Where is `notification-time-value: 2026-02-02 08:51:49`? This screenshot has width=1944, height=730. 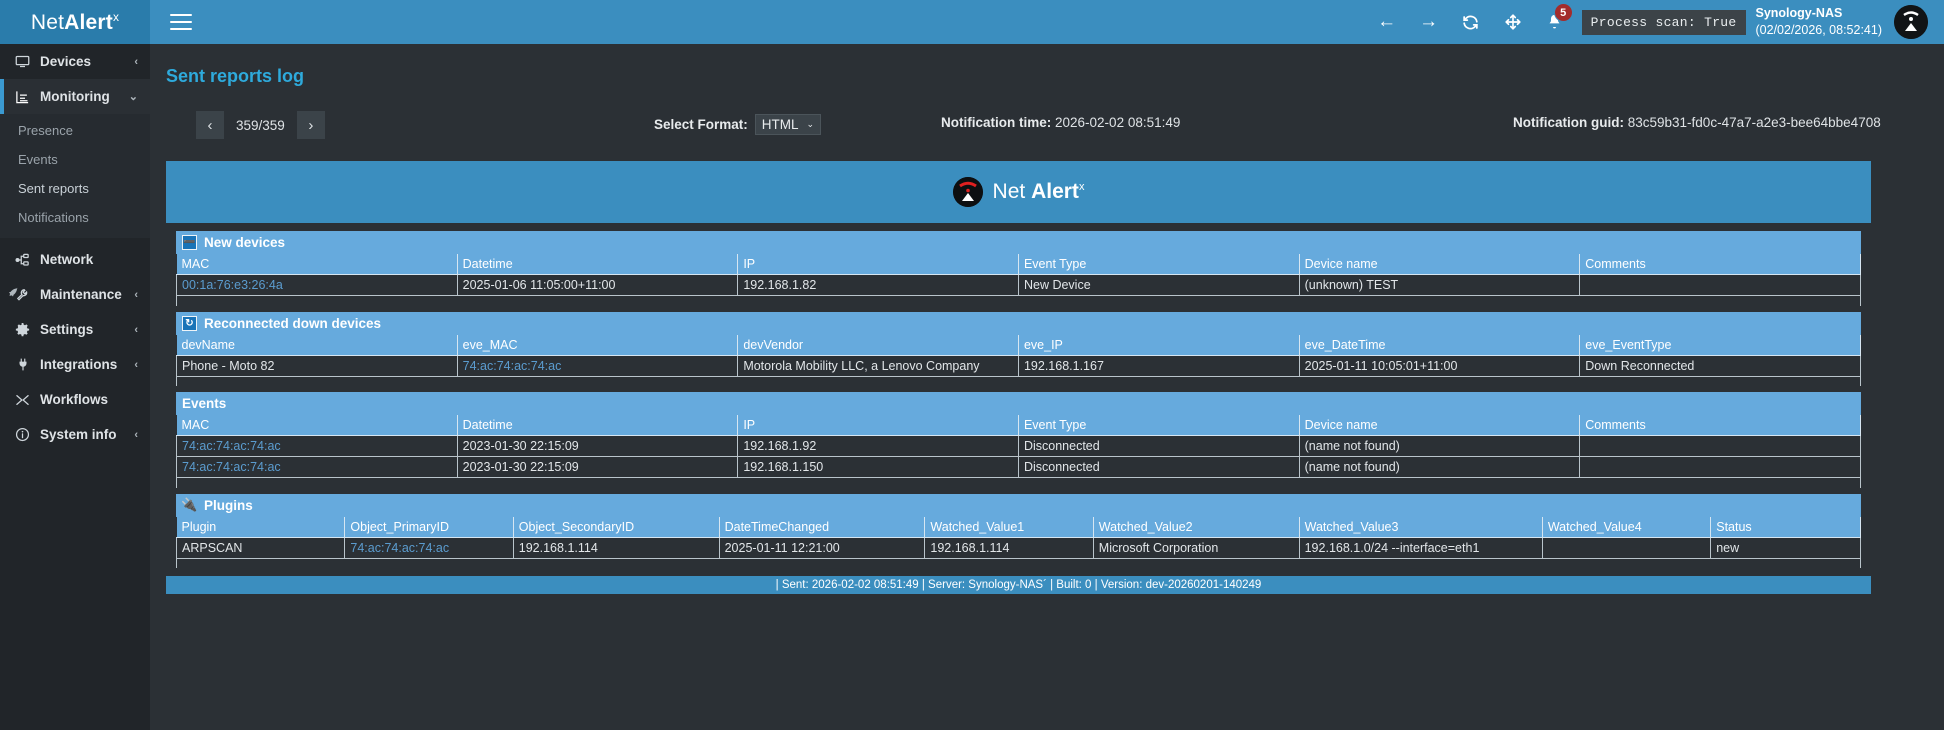 notification-time-value: 2026-02-02 08:51:49 is located at coordinates (1118, 122).